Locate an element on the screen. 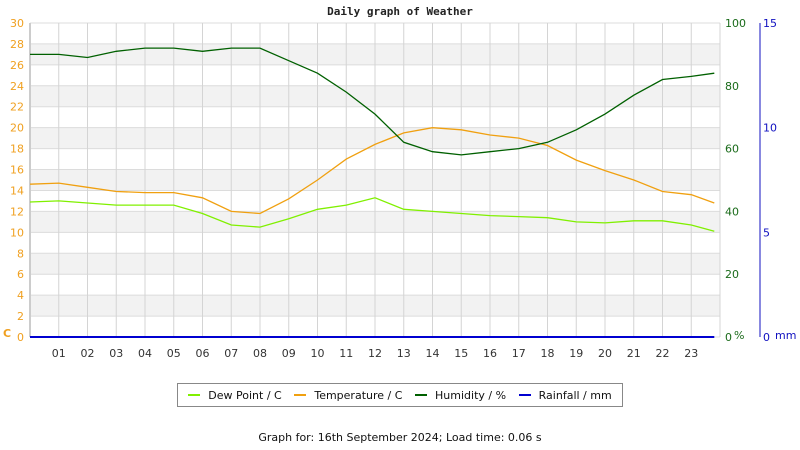 The width and height of the screenshot is (800, 450). legend-label: Rainfall / mm is located at coordinates (575, 395).